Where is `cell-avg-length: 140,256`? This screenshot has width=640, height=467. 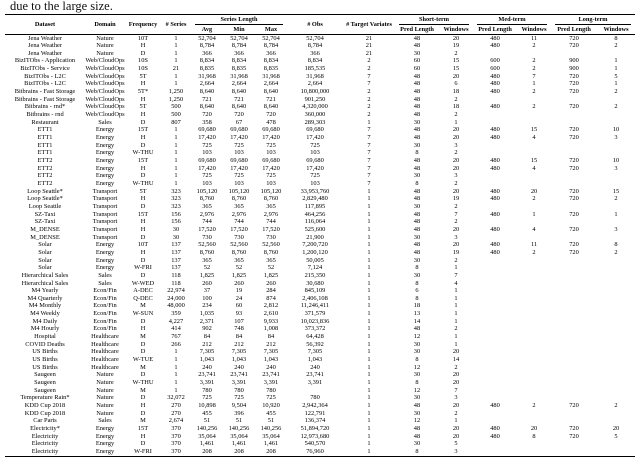
cell-avg-length: 140,256 is located at coordinates (207, 428).